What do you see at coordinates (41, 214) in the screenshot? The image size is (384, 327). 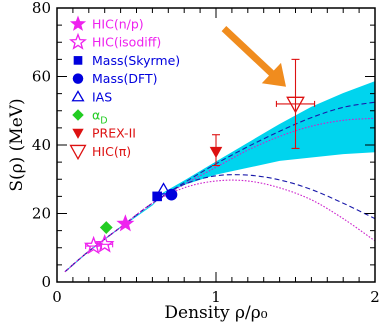 I see `y-tick-label: 20` at bounding box center [41, 214].